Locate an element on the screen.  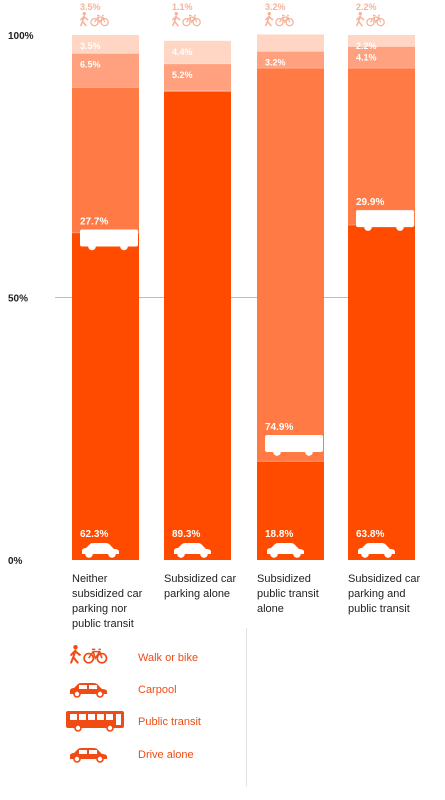
top-label-walk-or-bike: 3.5% is located at coordinates (90, 7).